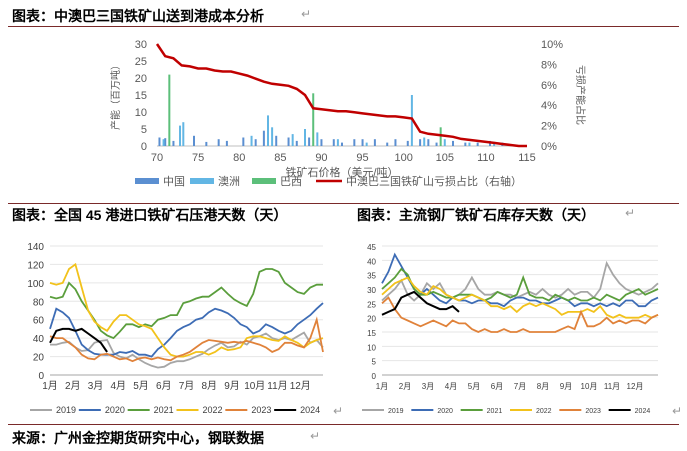  What do you see at coordinates (371, 319) in the screenshot?
I see `y-tick-label: 20` at bounding box center [371, 319].